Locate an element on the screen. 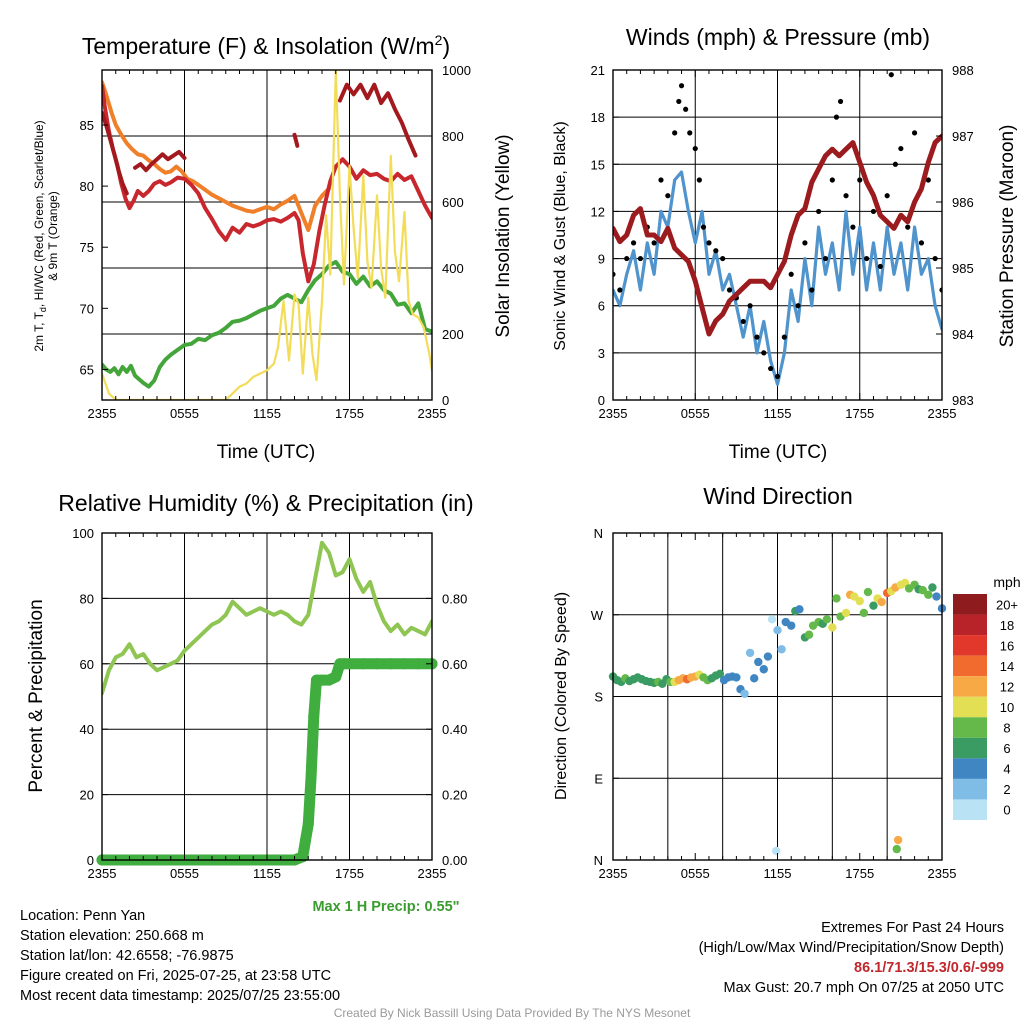 This screenshot has height=1024, width=1024. temp-ytick-label: 80 is located at coordinates (87, 186).